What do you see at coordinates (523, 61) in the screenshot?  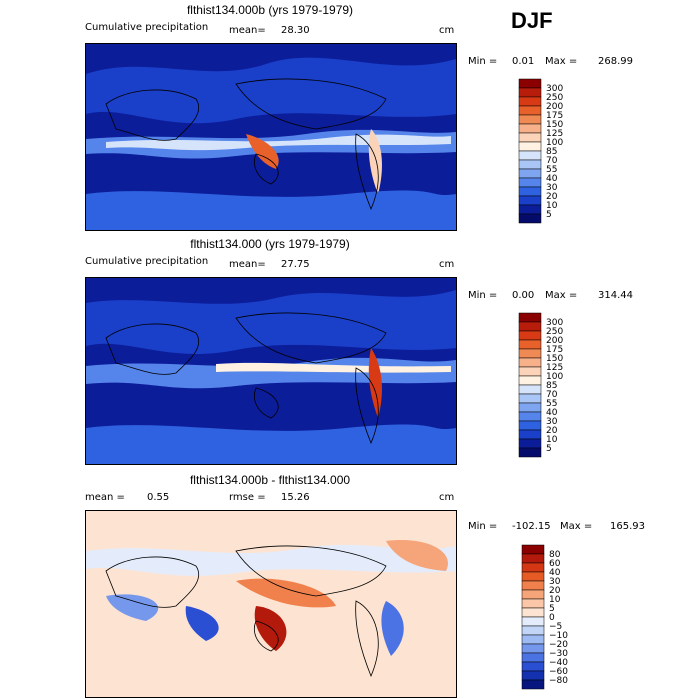 I see `panel-1-min-value: 0.01` at bounding box center [523, 61].